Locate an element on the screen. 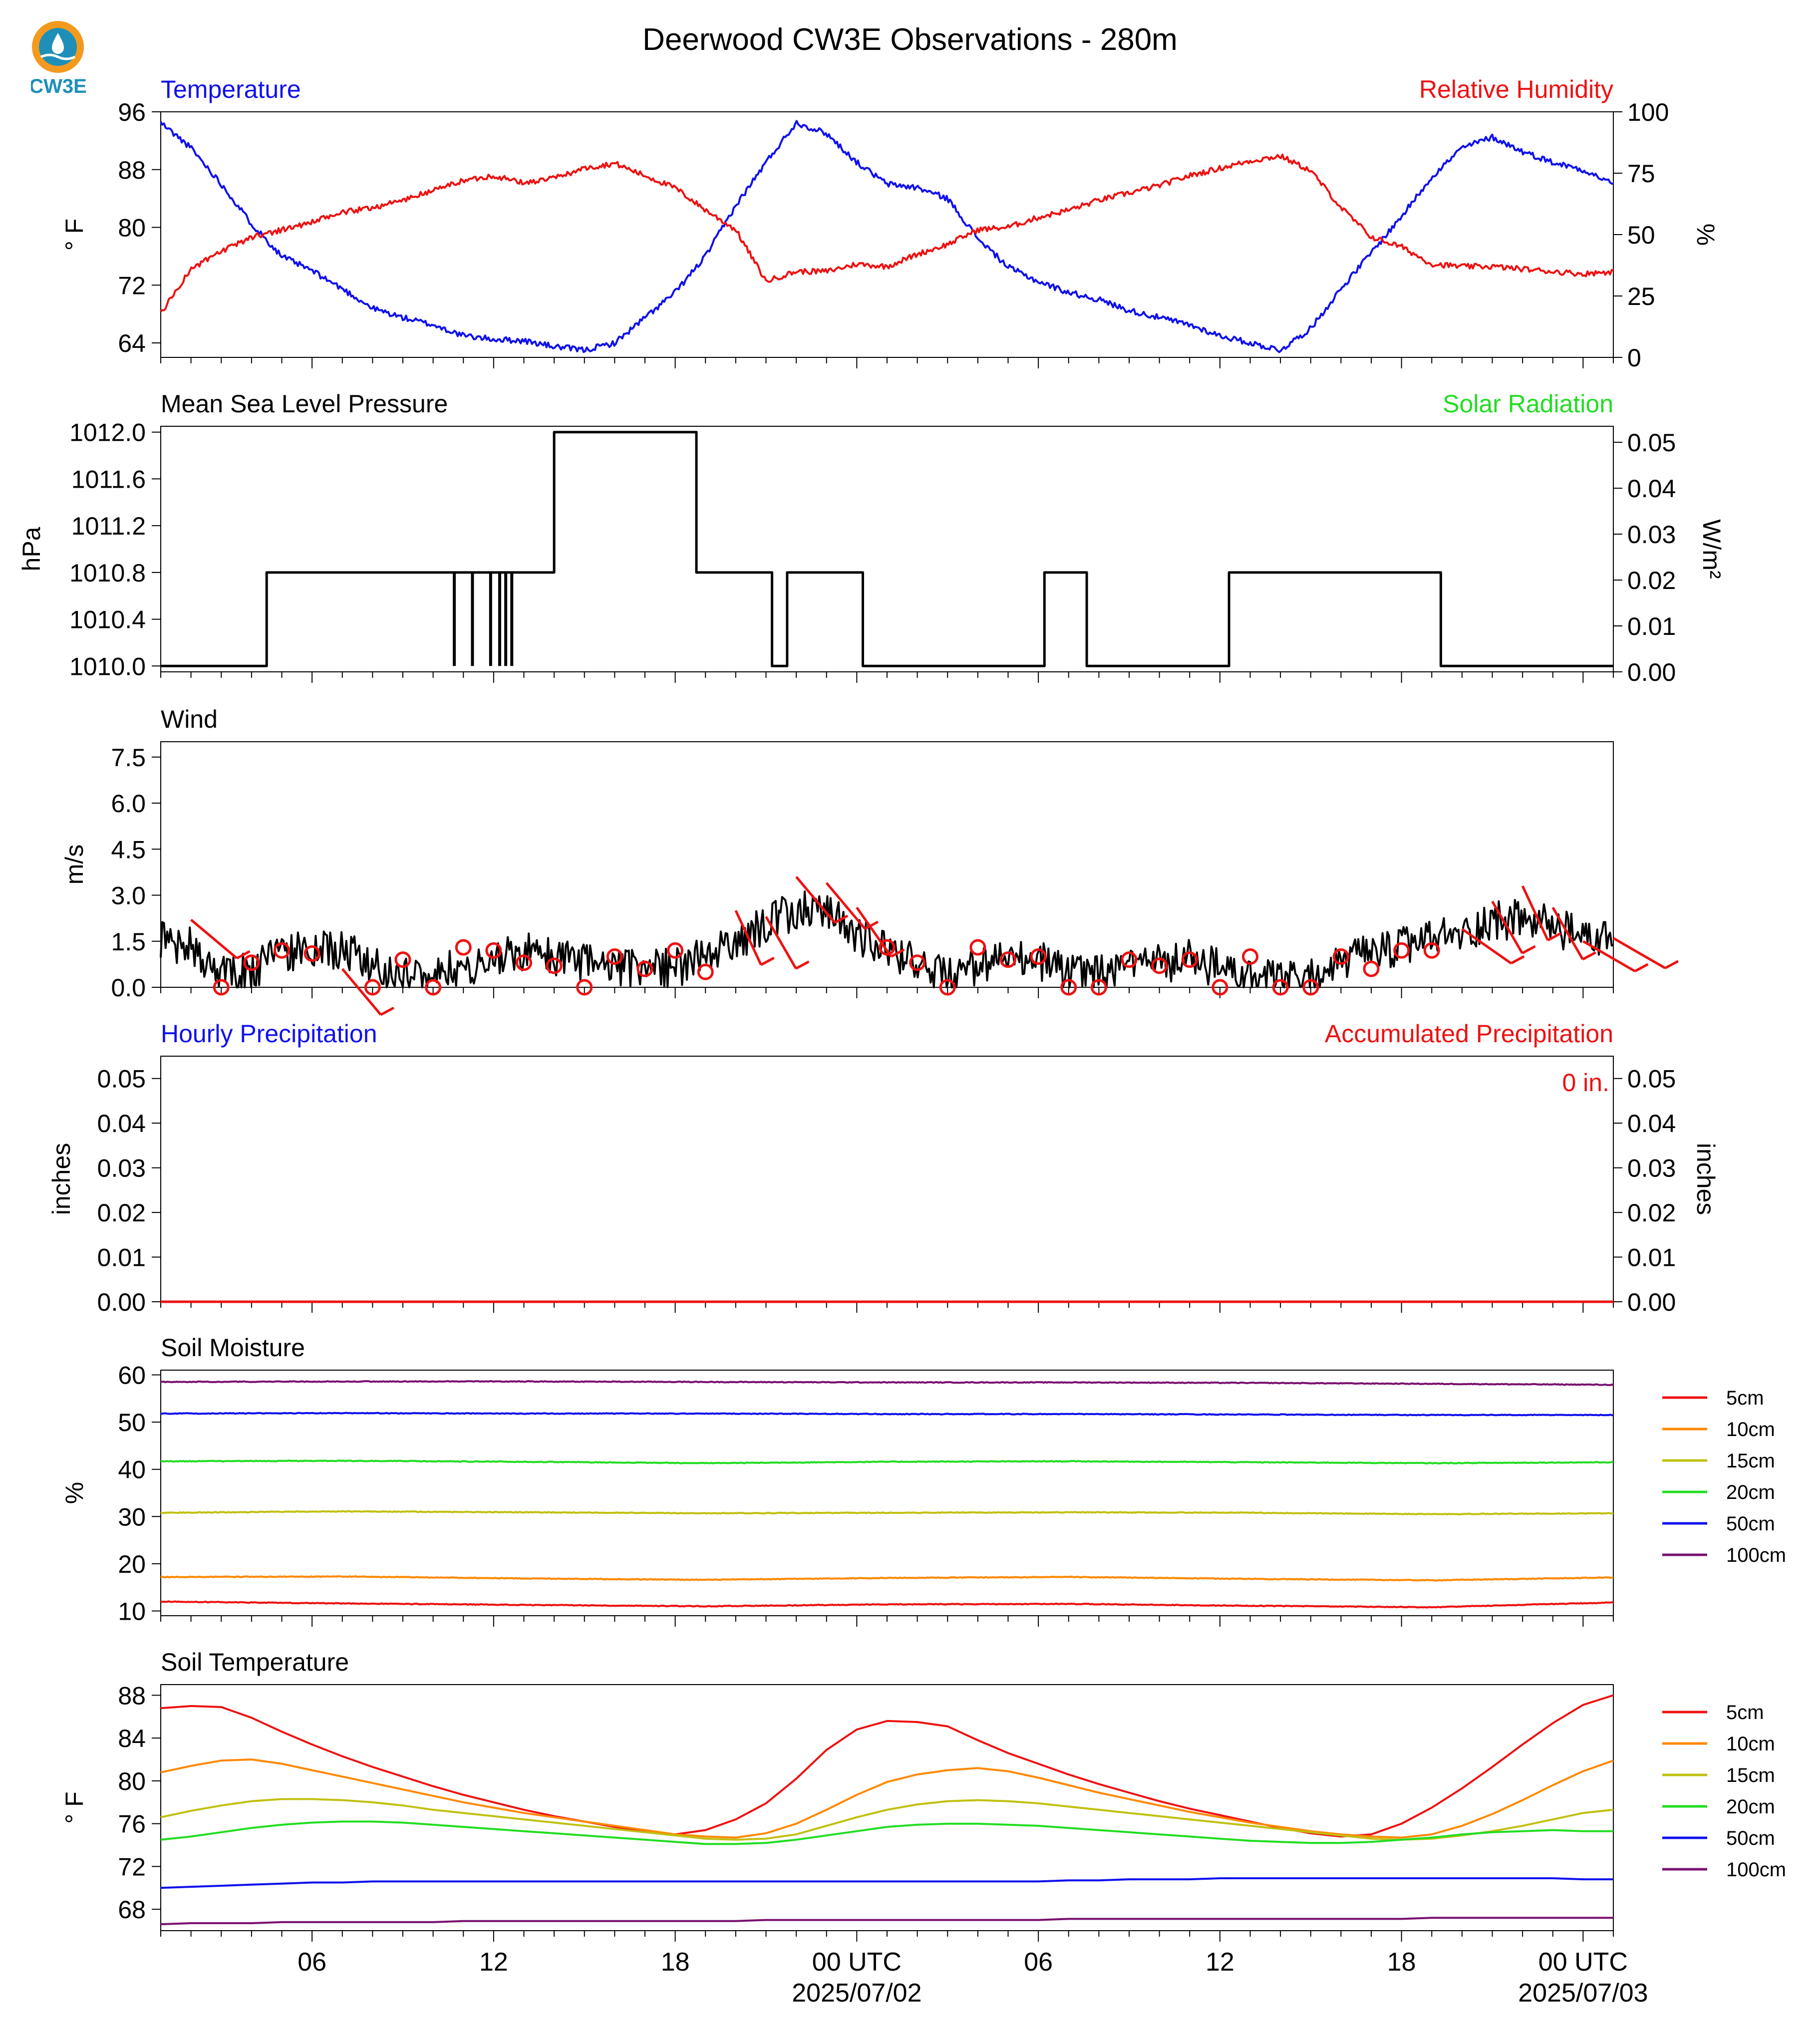 Image resolution: width=1820 pixels, height=2028 pixels. precip-tick-label: 0.00 is located at coordinates (121, 1302).